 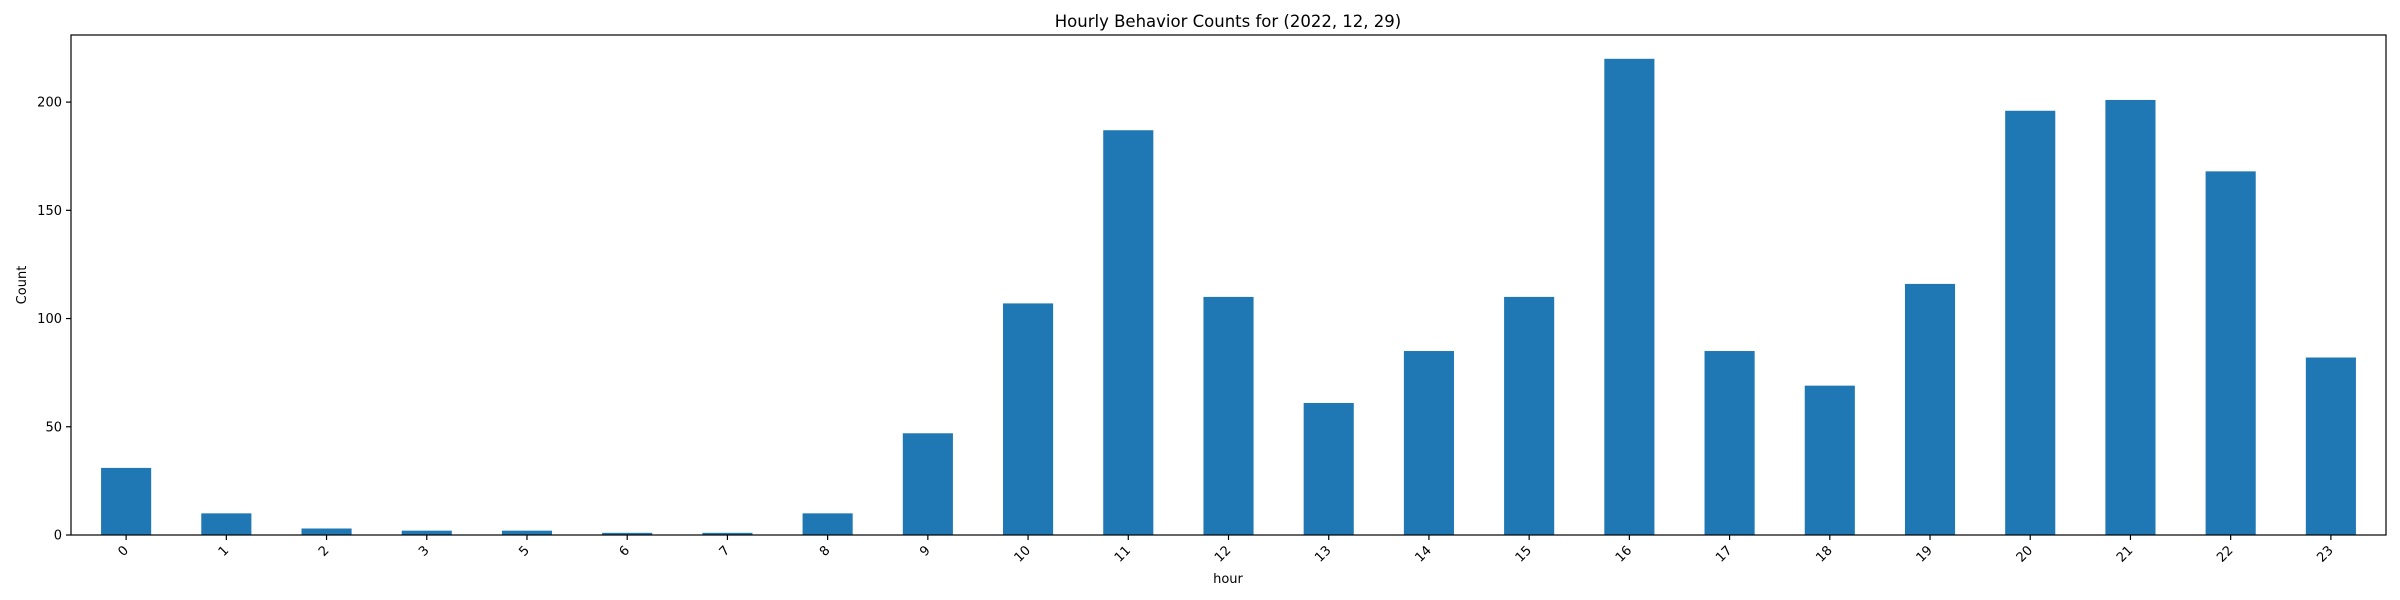 What do you see at coordinates (58, 536) in the screenshot?
I see `y-tick-label: 0` at bounding box center [58, 536].